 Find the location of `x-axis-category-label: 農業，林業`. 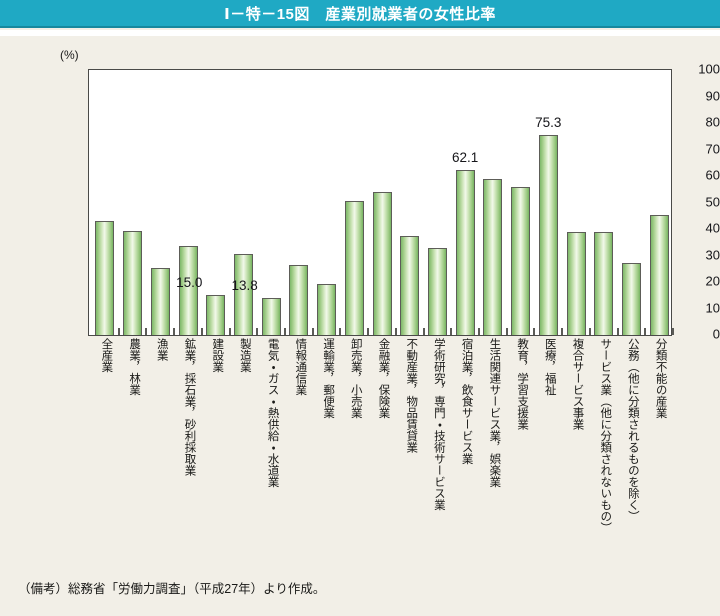

x-axis-category-label: 農業，林業 is located at coordinates (134, 367).